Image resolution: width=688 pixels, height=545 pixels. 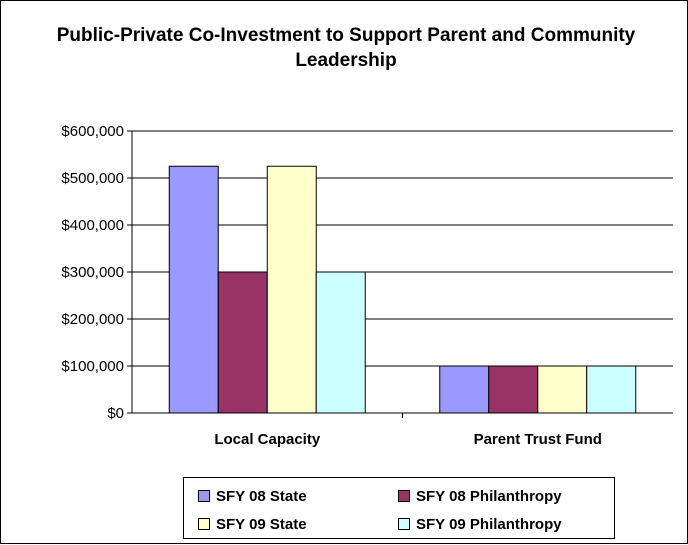 What do you see at coordinates (92, 178) in the screenshot?
I see `y-tick-label: $500,000` at bounding box center [92, 178].